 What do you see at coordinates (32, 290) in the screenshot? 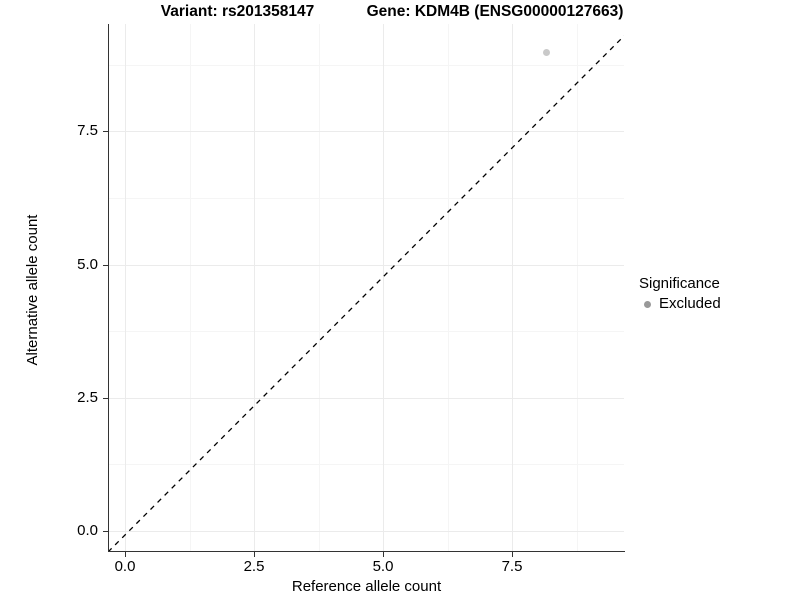
I see `y-axis-title: Alternative allele count` at bounding box center [32, 290].